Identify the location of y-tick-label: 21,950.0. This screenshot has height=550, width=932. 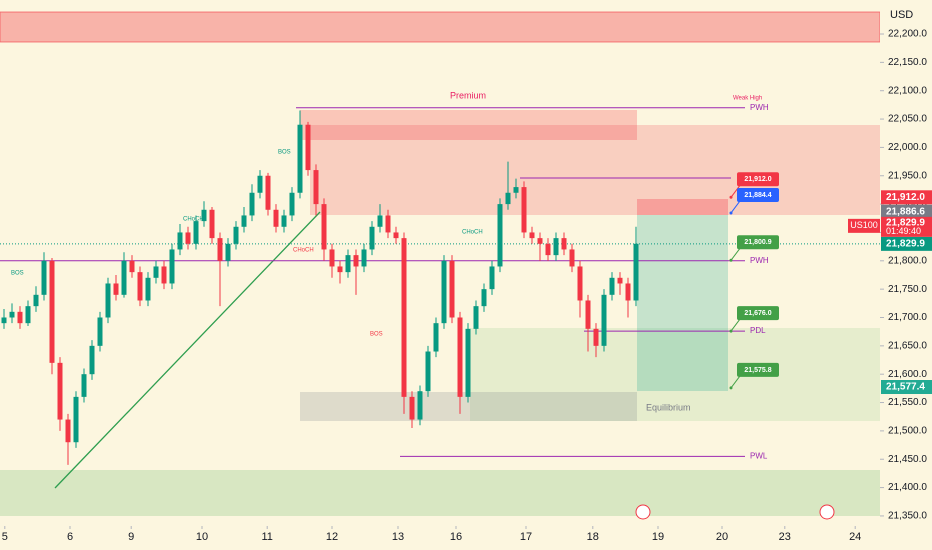
(907, 175).